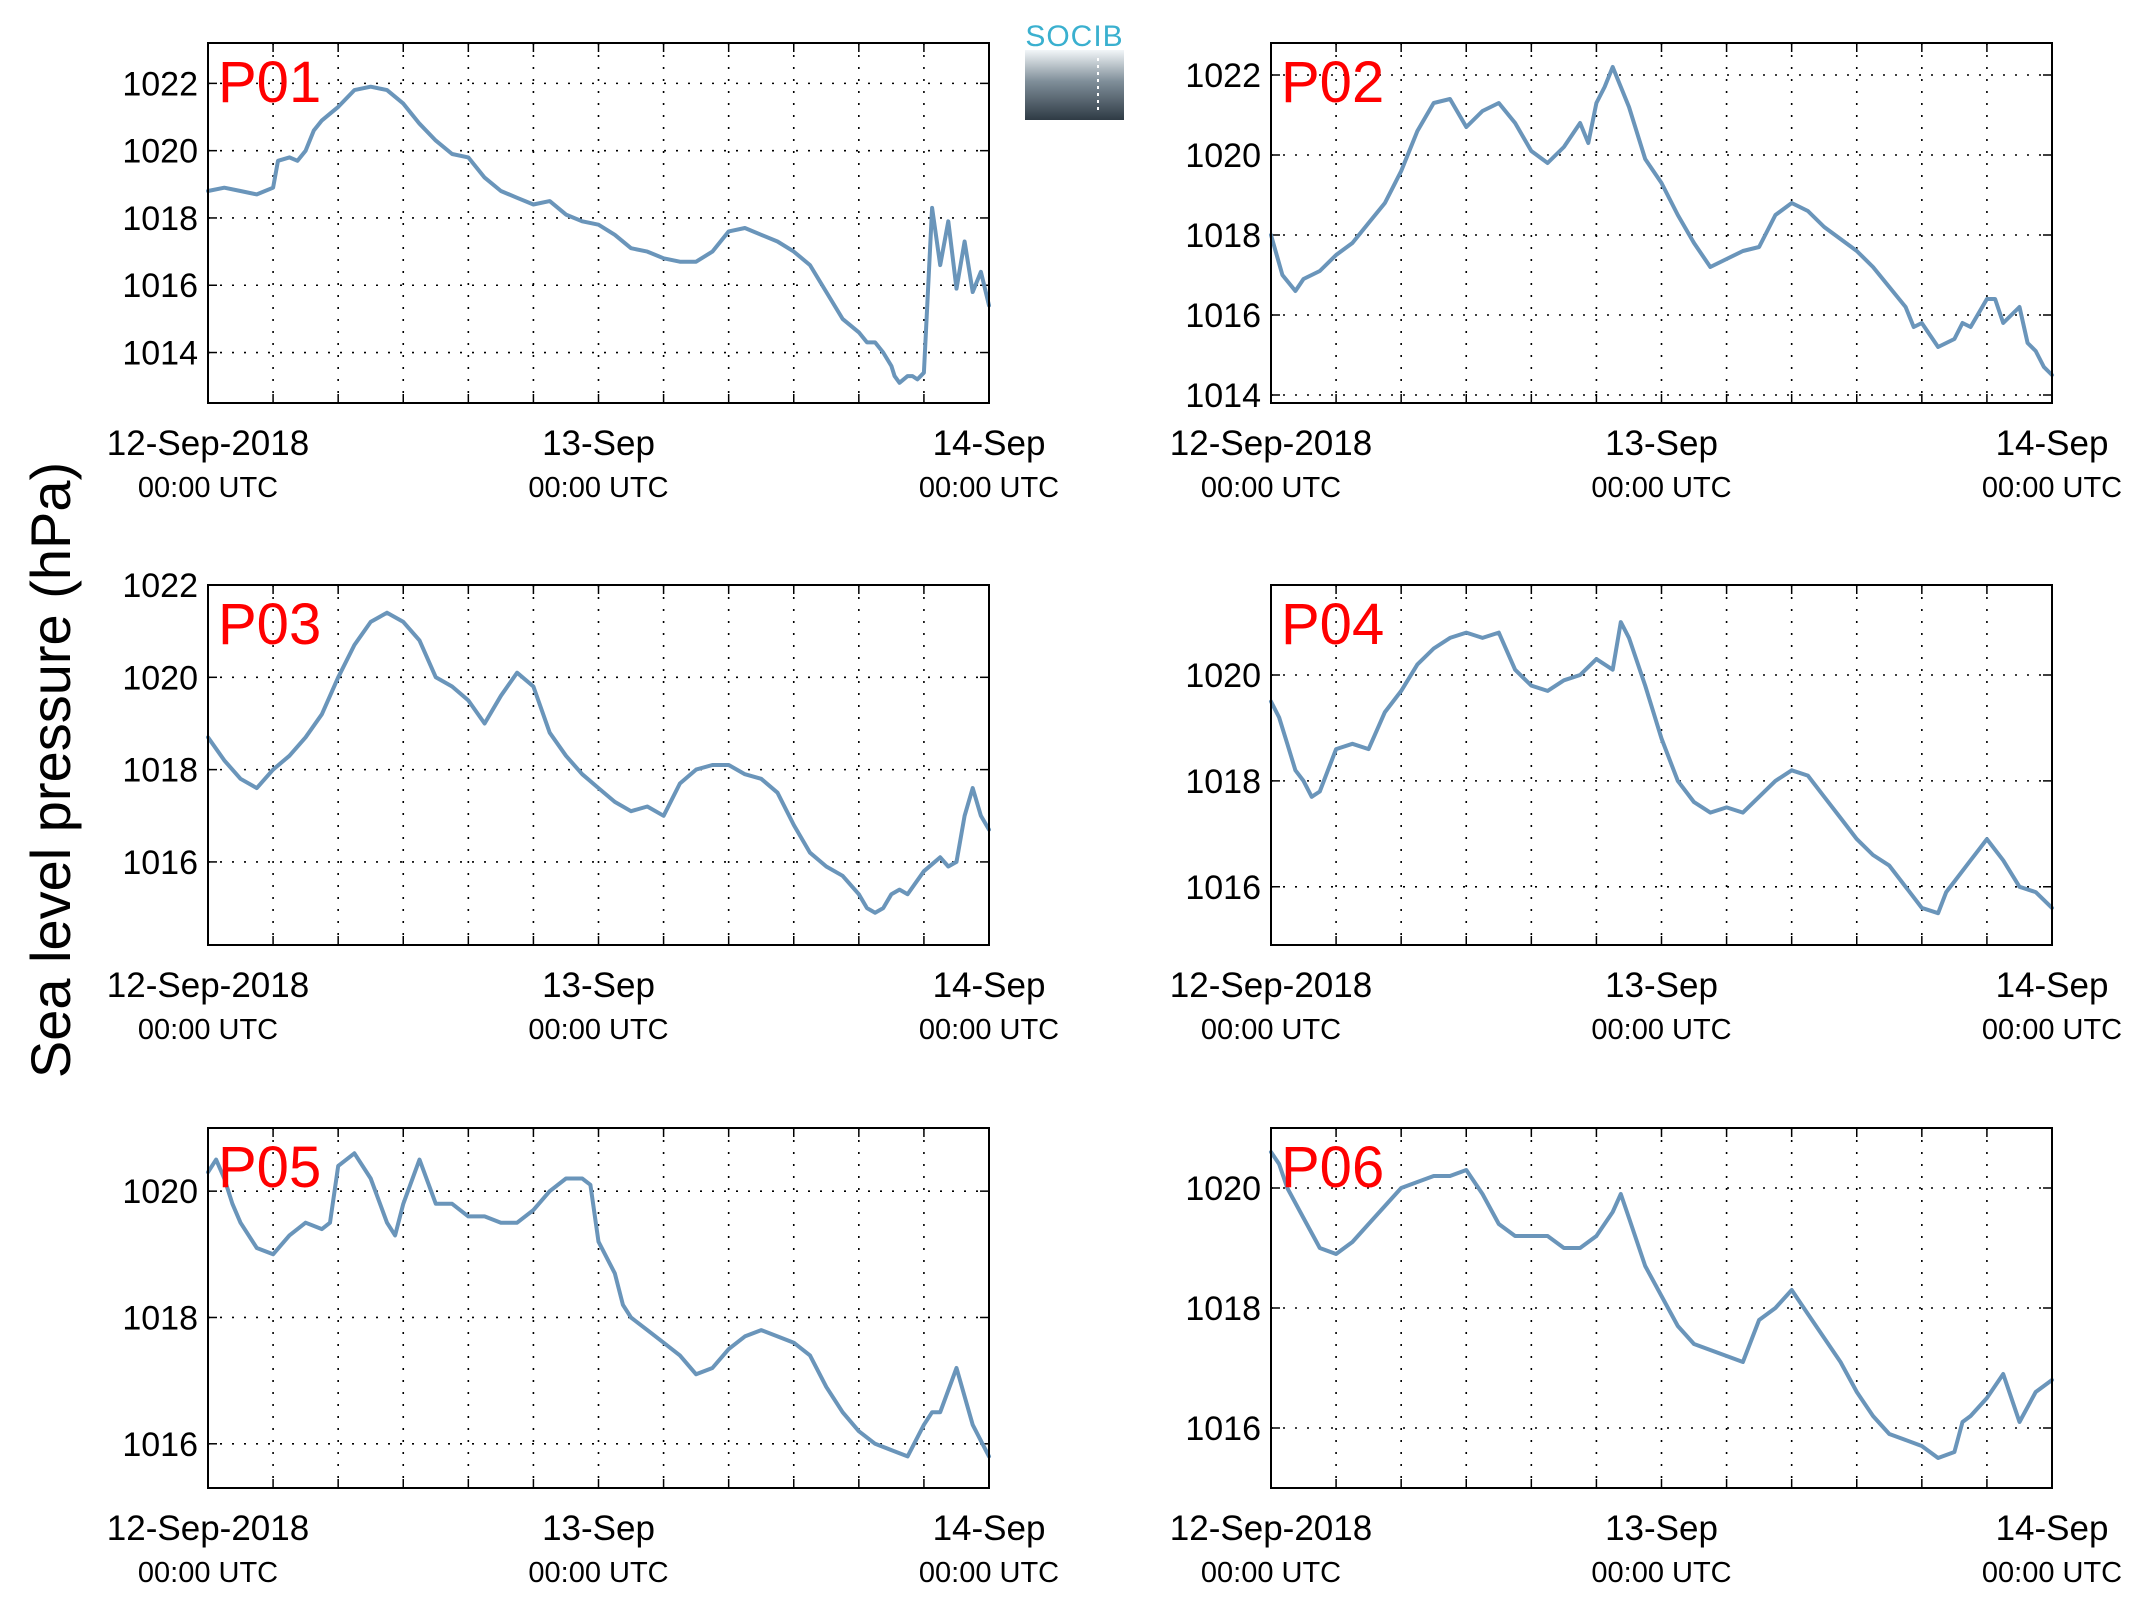 This screenshot has height=1608, width=2133. Describe the element at coordinates (1332, 624) in the screenshot. I see `panel-label: P04` at that location.